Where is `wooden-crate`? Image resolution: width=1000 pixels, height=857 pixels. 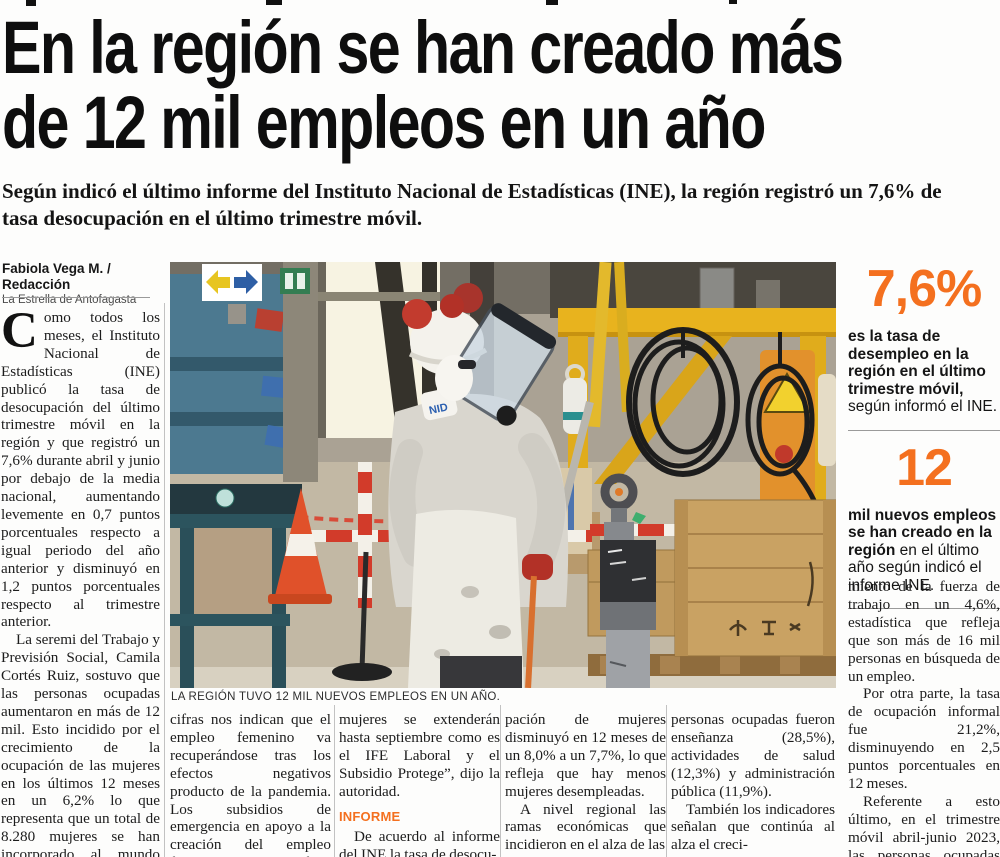 wooden-crate is located at coordinates (755, 578).